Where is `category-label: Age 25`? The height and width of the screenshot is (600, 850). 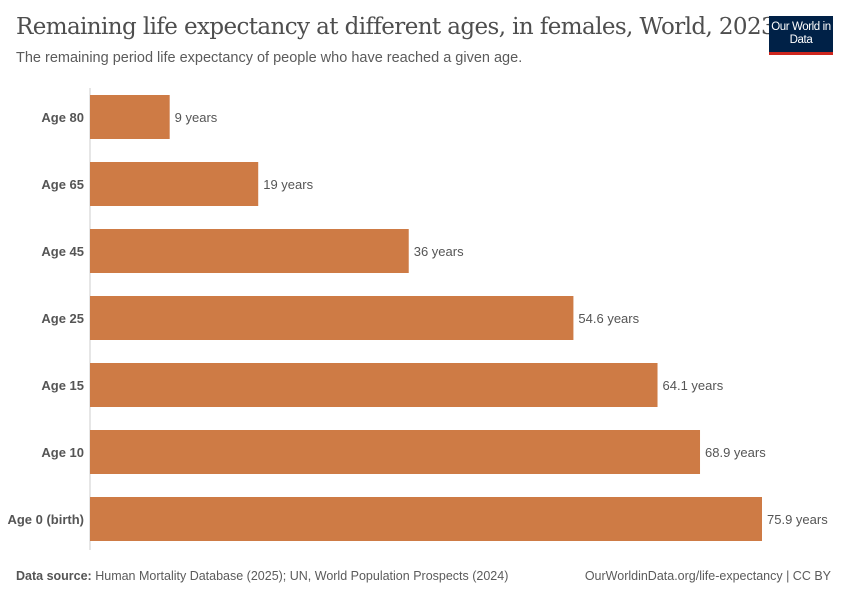
category-label: Age 25 is located at coordinates (62, 318).